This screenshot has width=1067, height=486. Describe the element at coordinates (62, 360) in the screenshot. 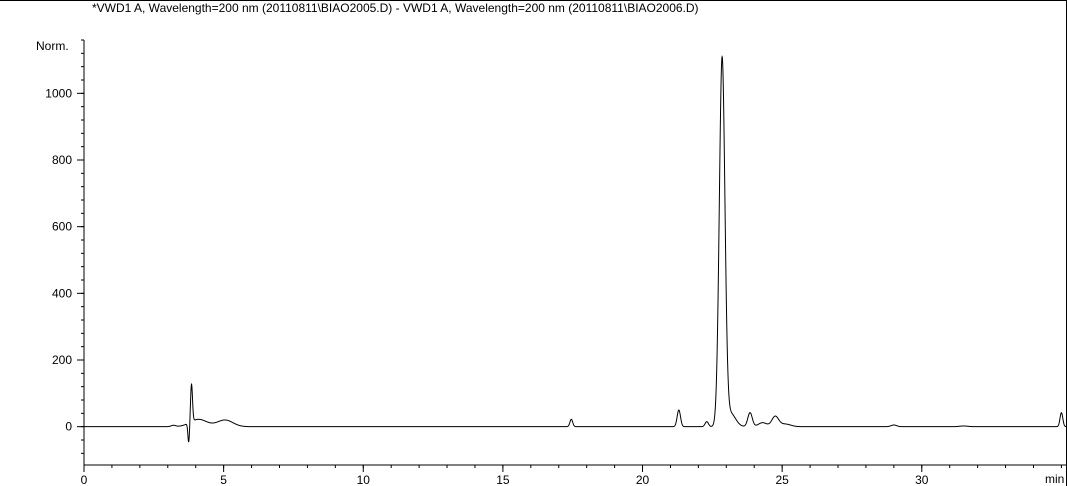

I see `y-tick-label: 200` at that location.